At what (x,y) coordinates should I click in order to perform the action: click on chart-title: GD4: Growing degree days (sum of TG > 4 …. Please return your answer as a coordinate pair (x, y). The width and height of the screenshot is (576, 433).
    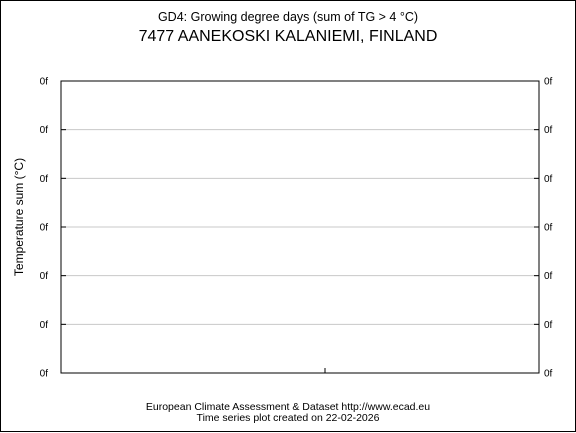
    Looking at the image, I should click on (288, 17).